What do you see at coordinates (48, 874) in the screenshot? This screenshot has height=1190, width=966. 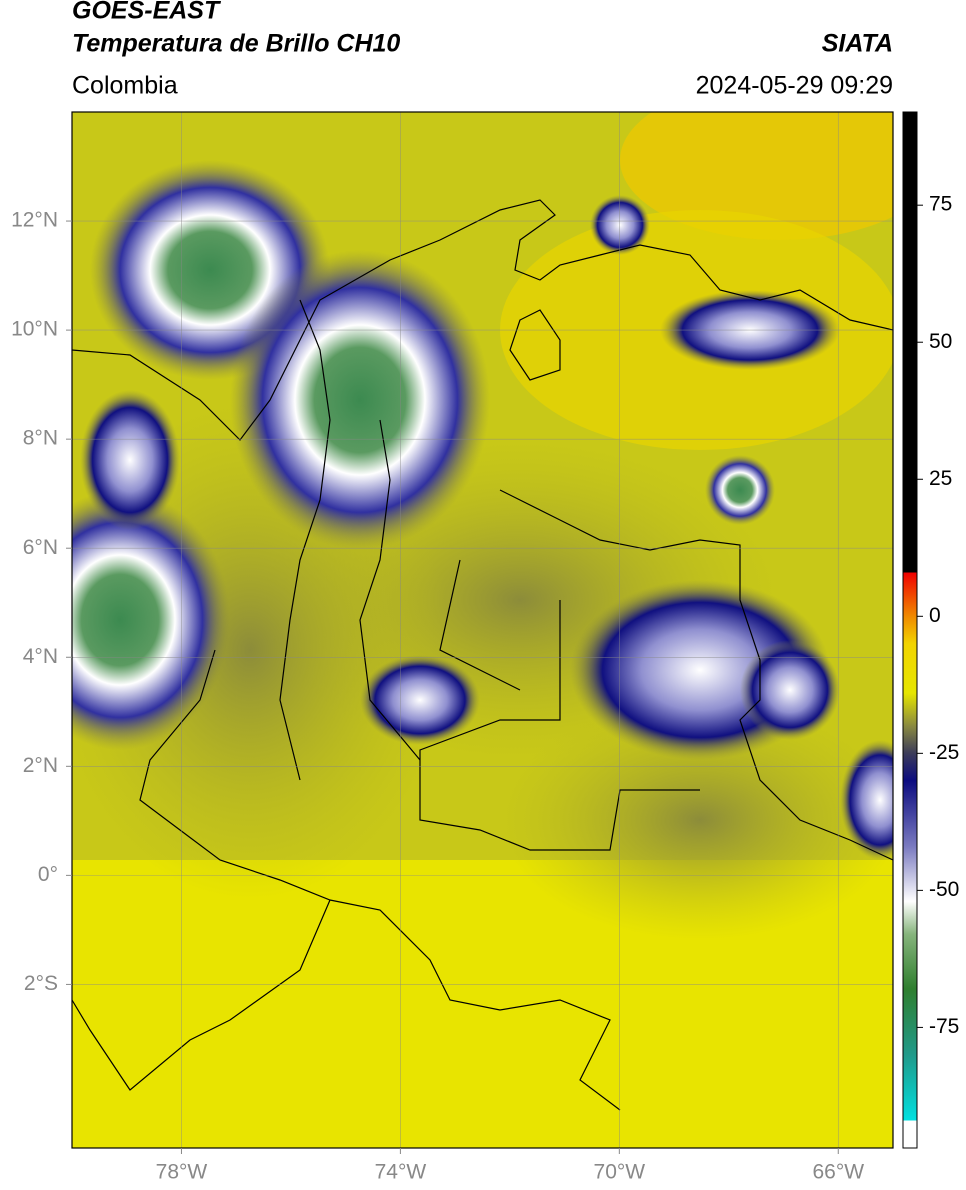 I see `y-tick-label: 0°` at bounding box center [48, 874].